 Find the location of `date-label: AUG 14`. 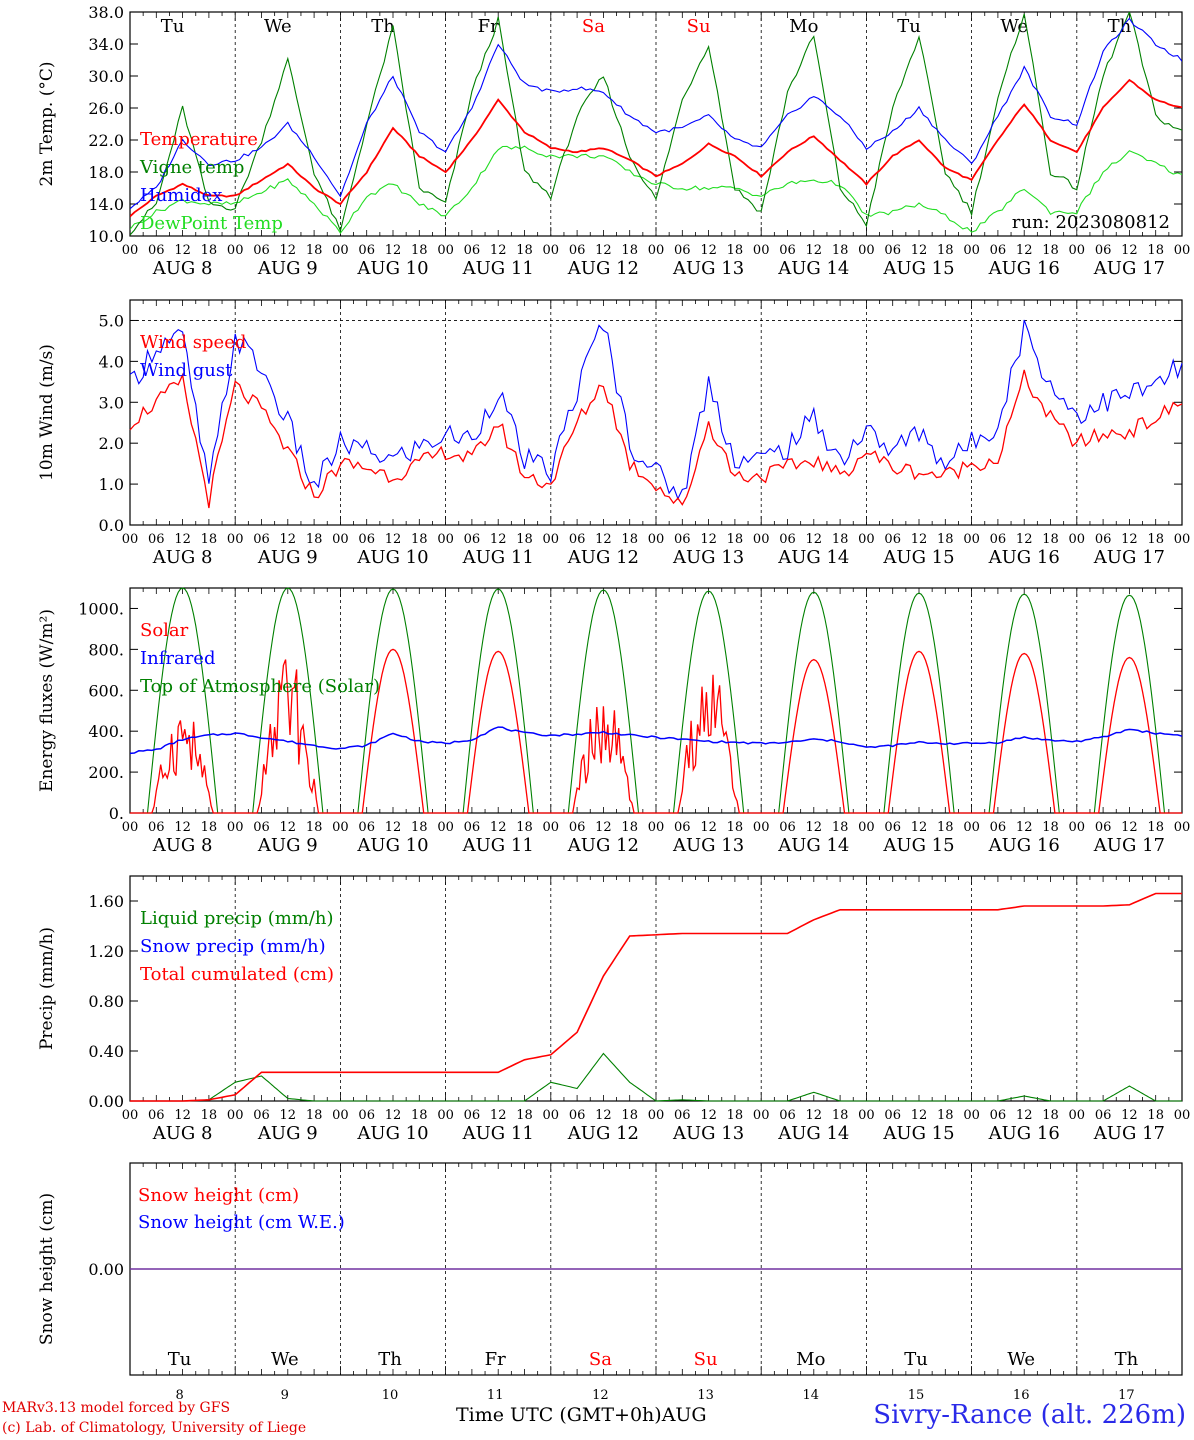

date-label: AUG 14 is located at coordinates (813, 1133).